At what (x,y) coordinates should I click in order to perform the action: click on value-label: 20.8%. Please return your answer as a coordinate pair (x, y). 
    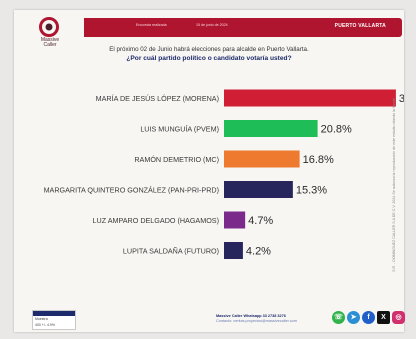
    Looking at the image, I should click on (336, 130).